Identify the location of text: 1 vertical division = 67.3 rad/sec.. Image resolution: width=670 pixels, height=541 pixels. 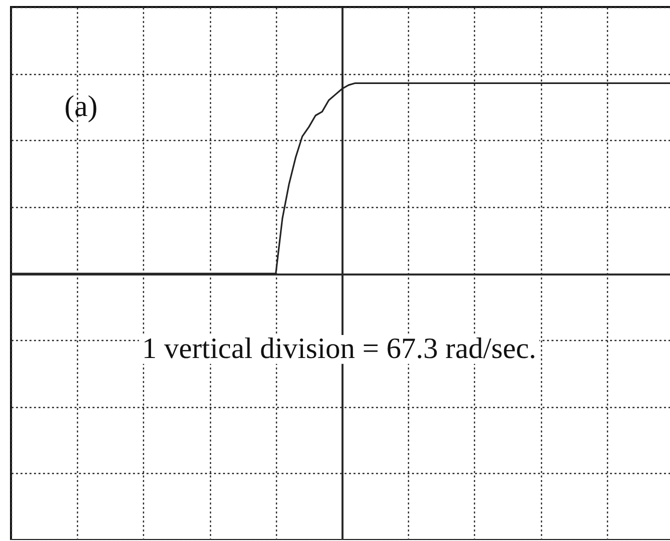
(339, 349).